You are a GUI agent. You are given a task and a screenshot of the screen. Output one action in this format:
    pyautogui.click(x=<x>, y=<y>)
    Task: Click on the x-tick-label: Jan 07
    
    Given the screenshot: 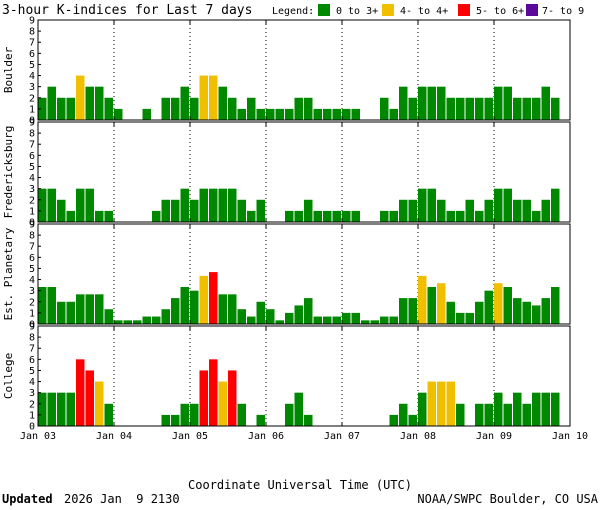 What is the action you would take?
    pyautogui.click(x=342, y=436)
    